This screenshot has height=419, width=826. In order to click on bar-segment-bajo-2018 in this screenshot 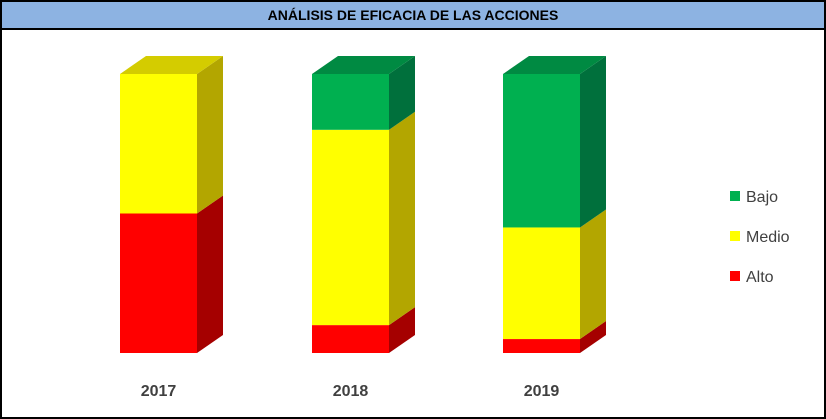, I will do `click(363, 93)`.